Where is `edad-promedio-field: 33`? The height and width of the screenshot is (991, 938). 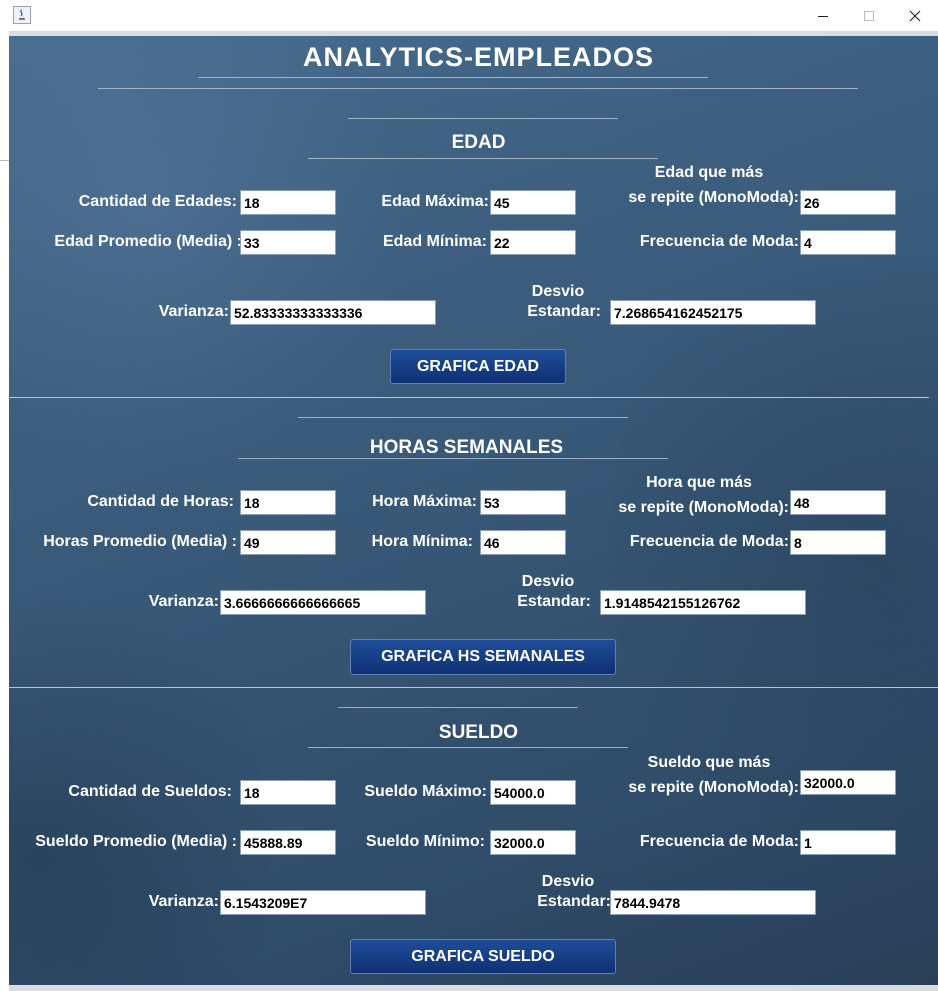 edad-promedio-field: 33 is located at coordinates (288, 242).